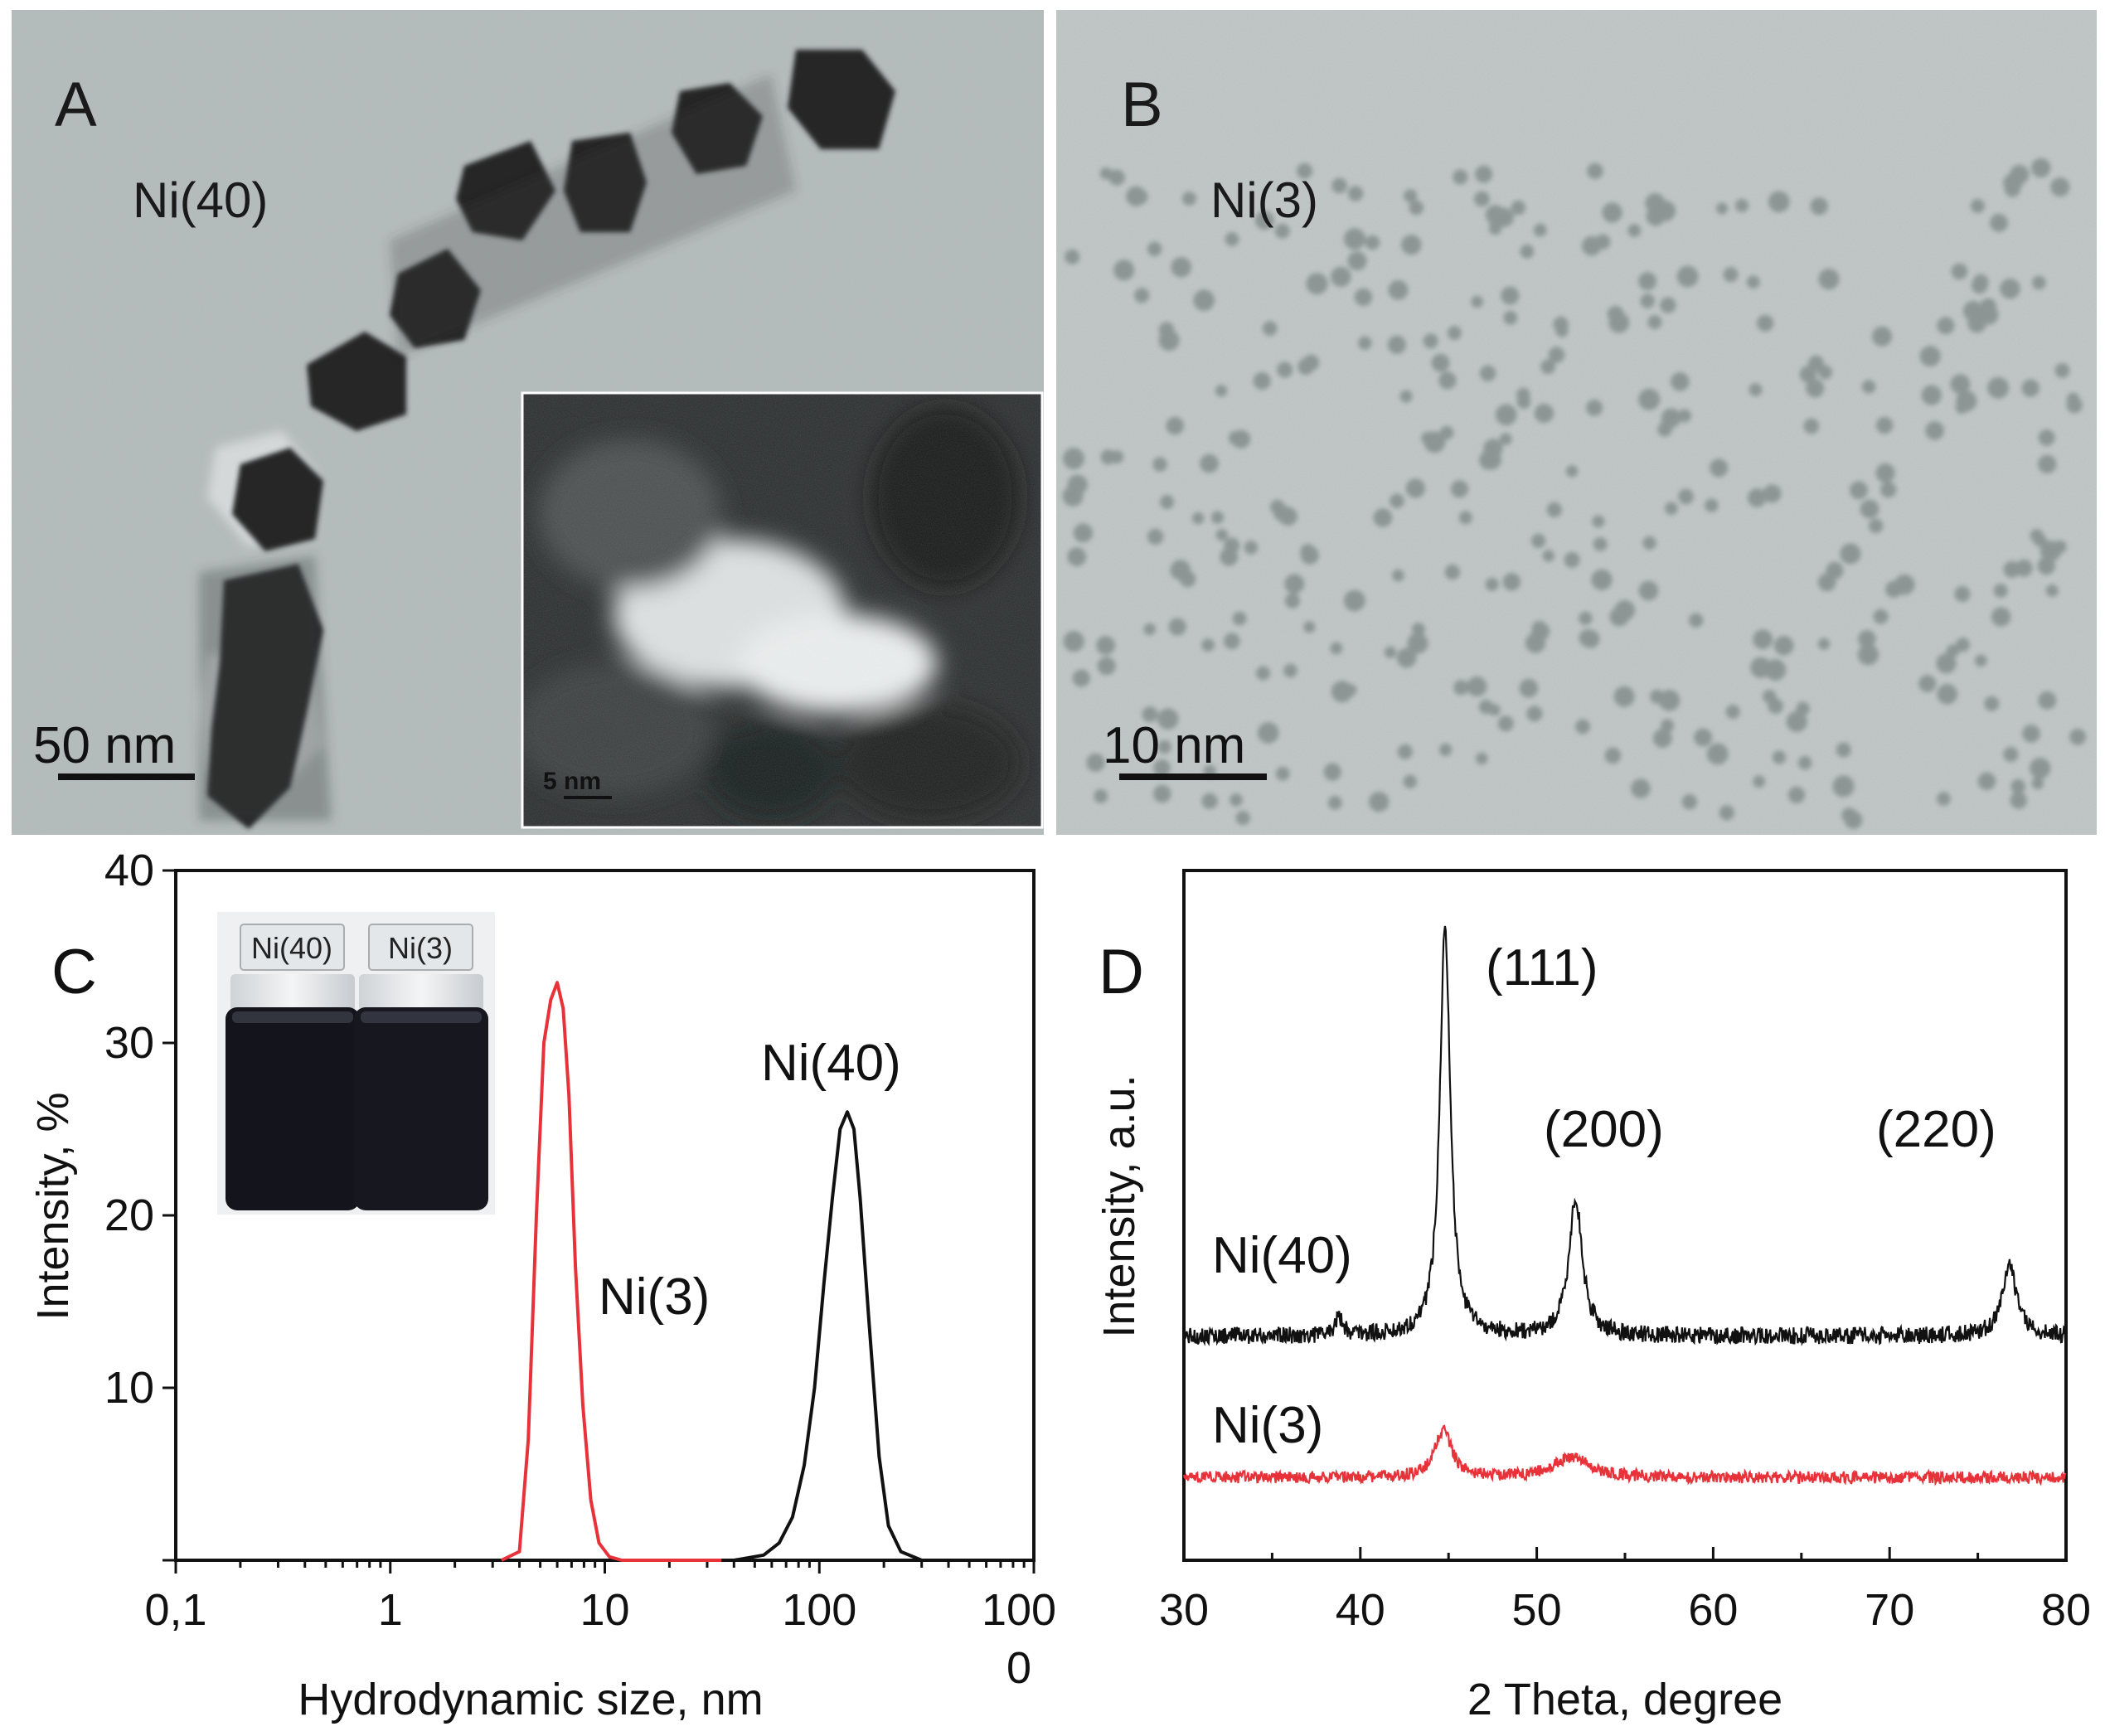 Image resolution: width=2105 pixels, height=1736 pixels. Describe the element at coordinates (654, 1297) in the screenshot. I see `series-label-ni3: Ni(3)` at that location.